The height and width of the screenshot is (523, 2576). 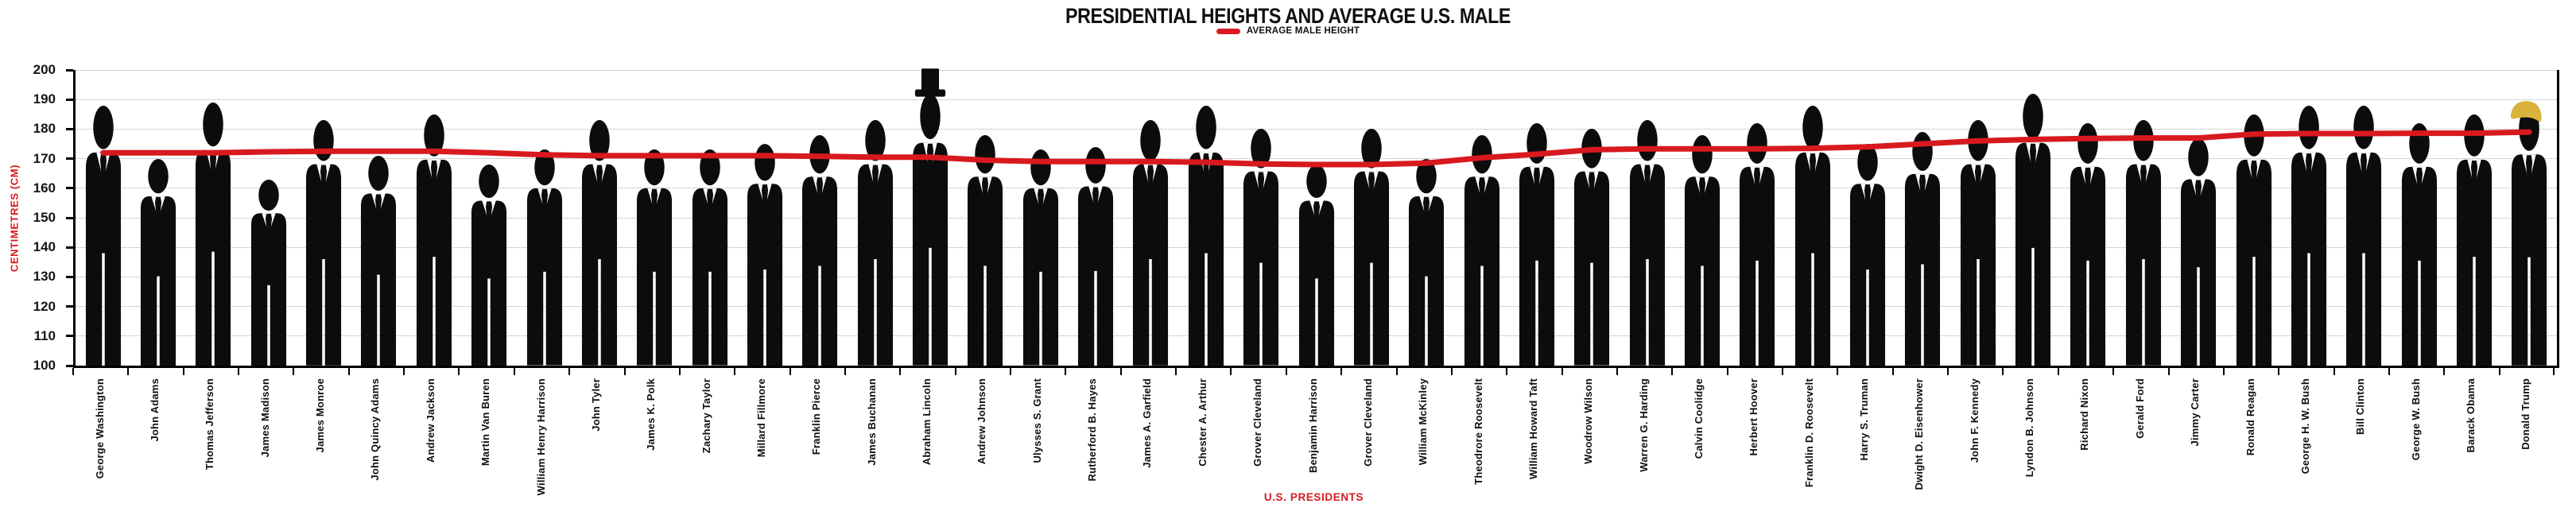 What do you see at coordinates (1316, 148) in the screenshot?
I see `average-male-height-line` at bounding box center [1316, 148].